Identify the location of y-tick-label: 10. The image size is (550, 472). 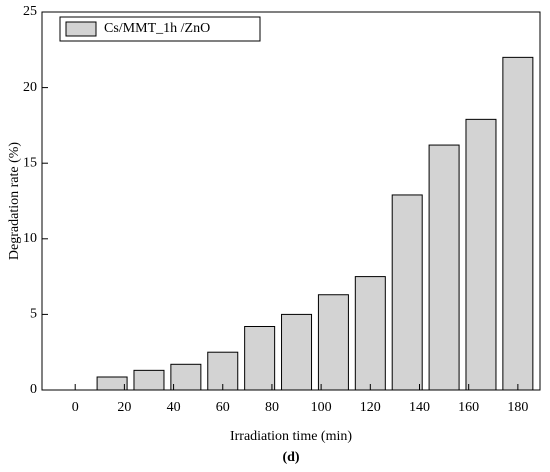
(30, 238).